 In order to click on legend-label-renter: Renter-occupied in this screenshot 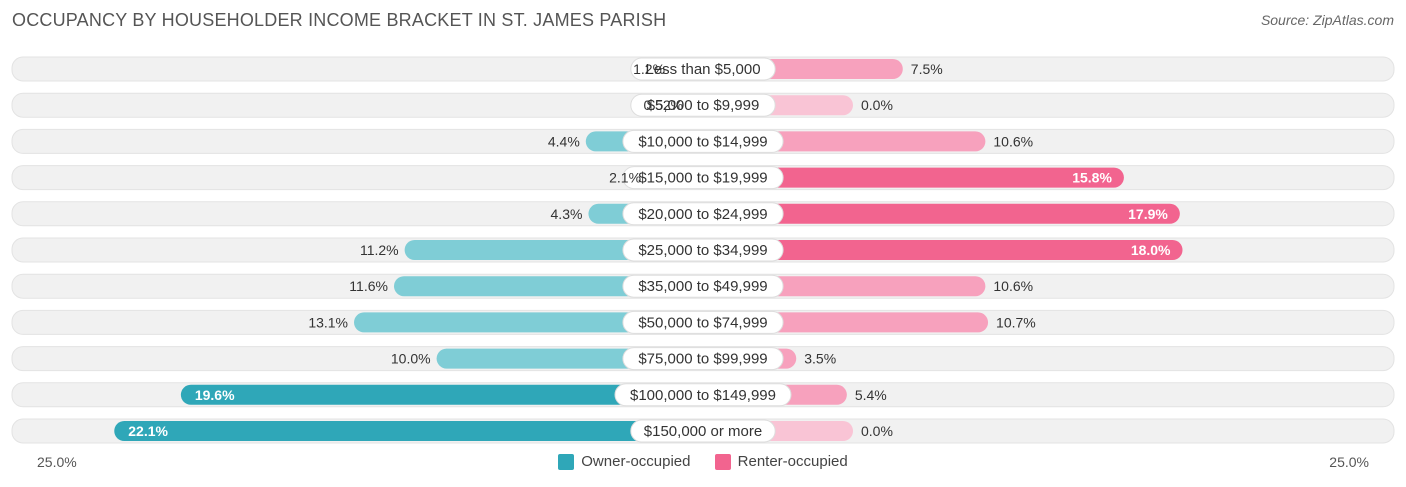, I will do `click(792, 461)`.